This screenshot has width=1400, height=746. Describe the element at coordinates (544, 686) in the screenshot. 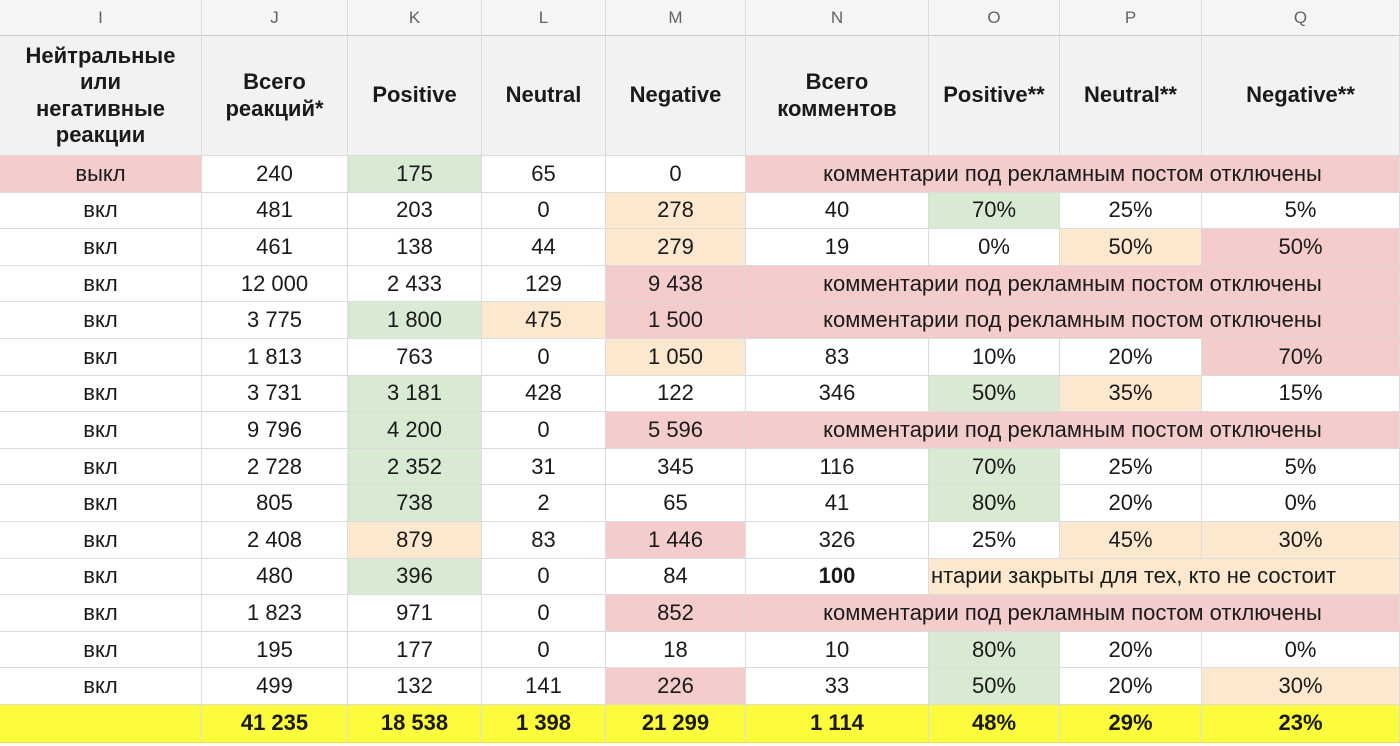

I see `cell-neutral: 141` at that location.